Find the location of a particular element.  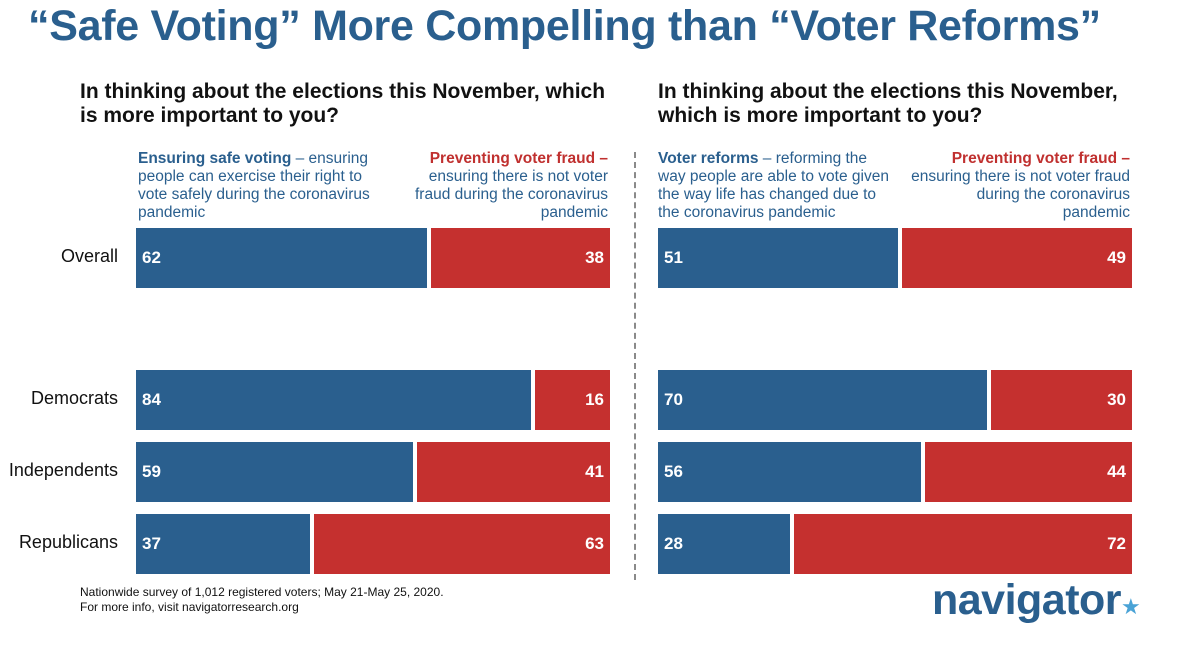

bar-left-independents-red: 41 is located at coordinates (513, 472).